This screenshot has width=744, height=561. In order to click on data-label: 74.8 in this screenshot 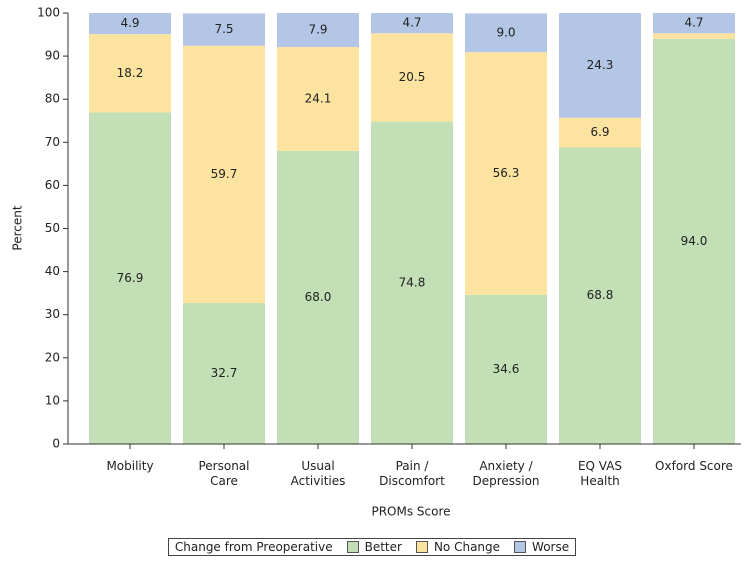, I will do `click(412, 282)`.